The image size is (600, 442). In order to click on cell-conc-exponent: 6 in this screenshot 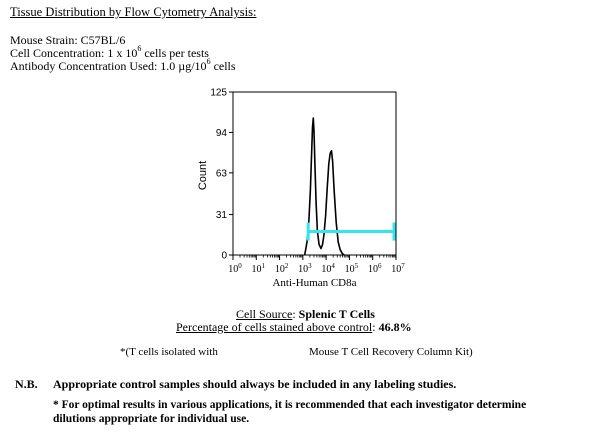, I will do `click(139, 48)`.